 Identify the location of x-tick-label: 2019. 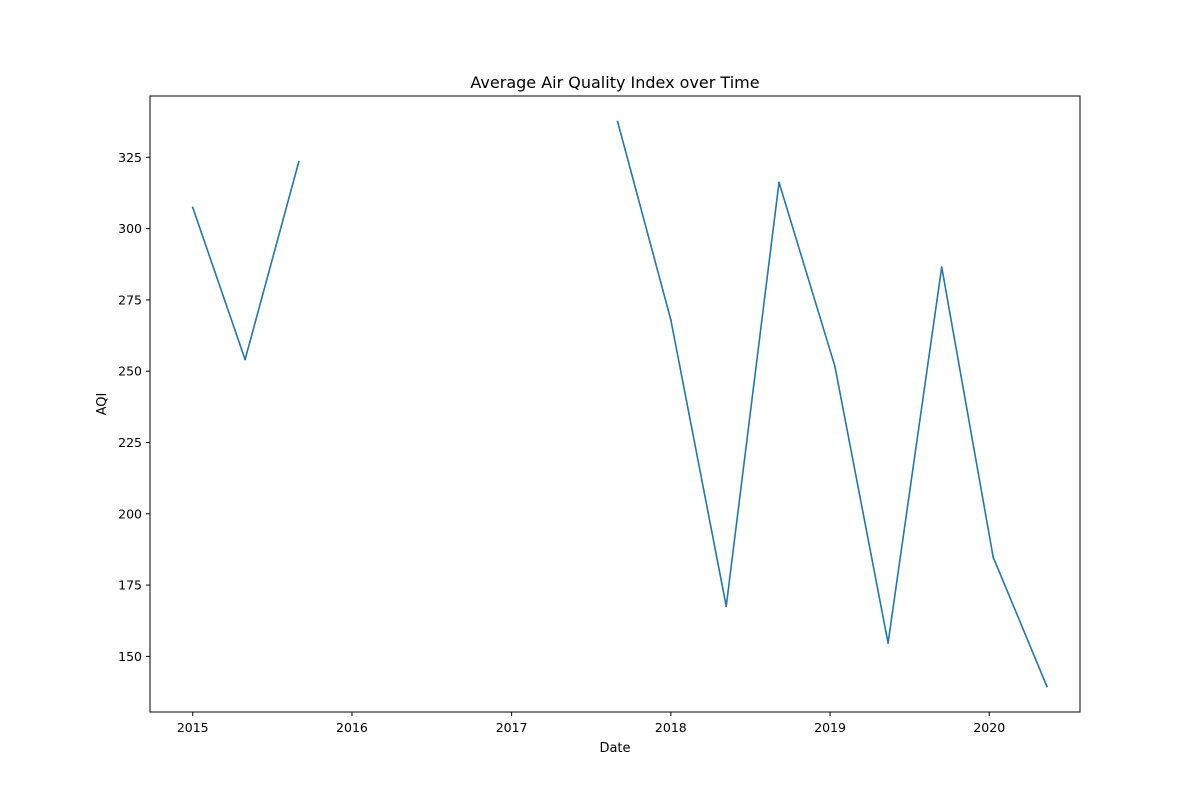
(830, 727).